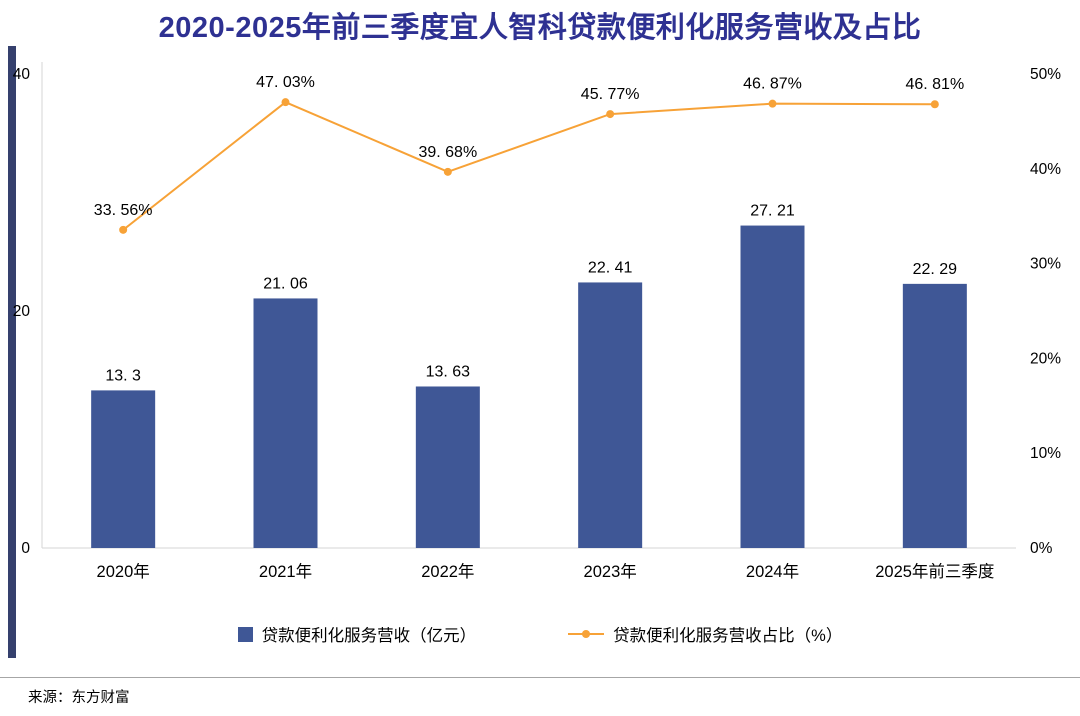  I want to click on svg-text: 10%, so click(1045, 453).